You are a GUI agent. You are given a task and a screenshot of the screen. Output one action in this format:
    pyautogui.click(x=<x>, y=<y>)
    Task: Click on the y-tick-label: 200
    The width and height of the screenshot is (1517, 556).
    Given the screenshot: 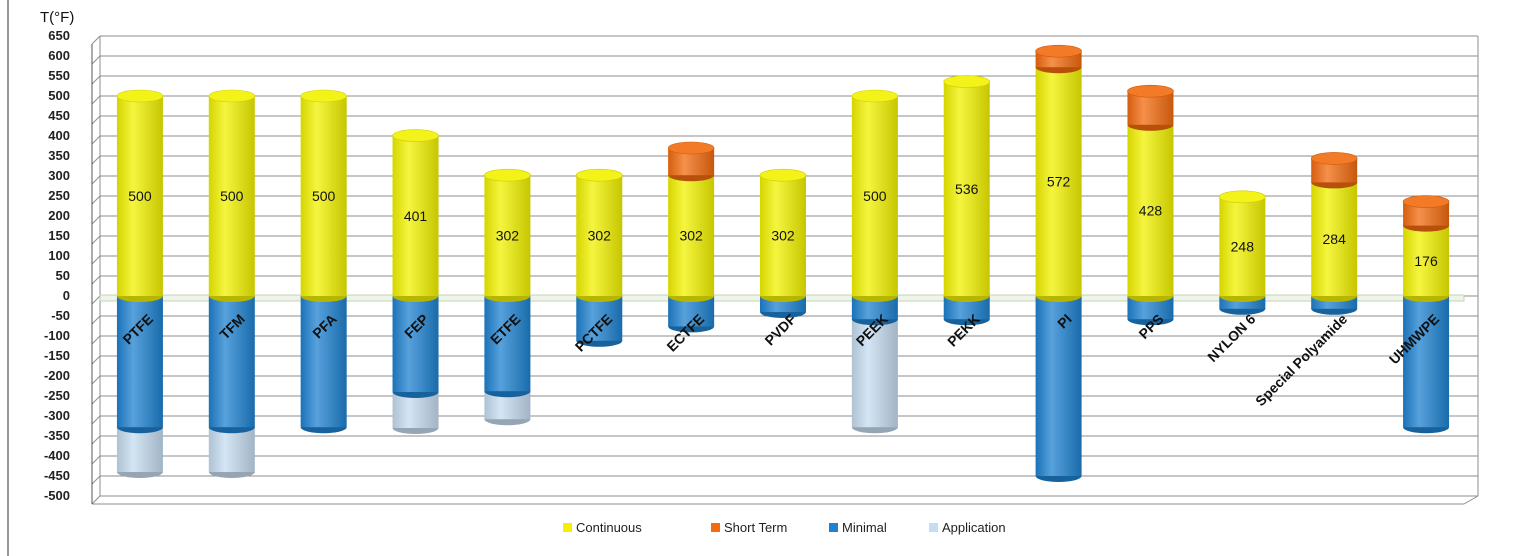 What is the action you would take?
    pyautogui.click(x=59, y=215)
    